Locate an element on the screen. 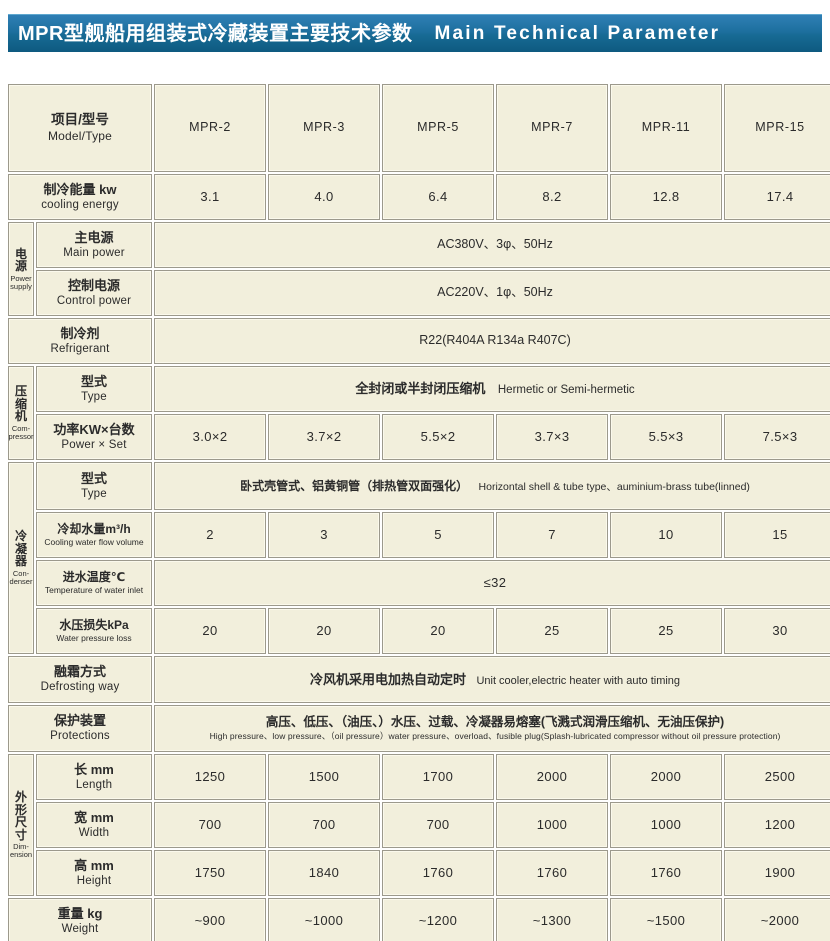 The height and width of the screenshot is (941, 830). cell-water-pressure-loss-5: 25 is located at coordinates (666, 631).